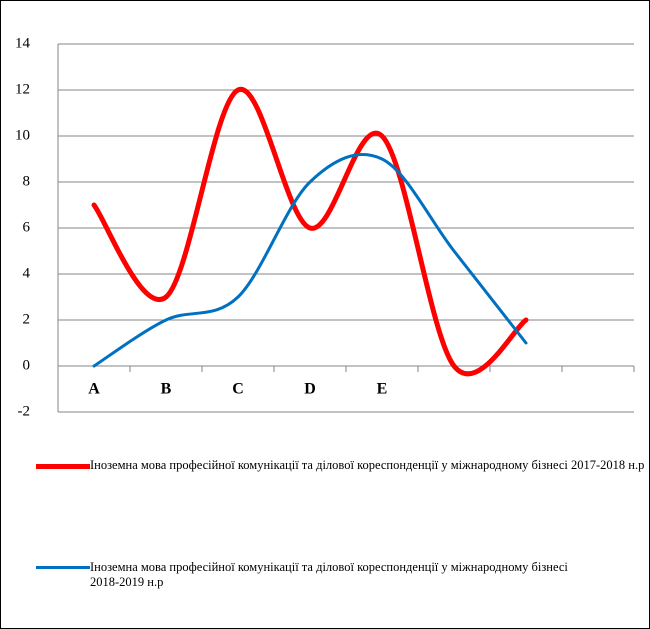 Image resolution: width=650 pixels, height=629 pixels. Describe the element at coordinates (166, 389) in the screenshot. I see `x-tick-label: B` at that location.